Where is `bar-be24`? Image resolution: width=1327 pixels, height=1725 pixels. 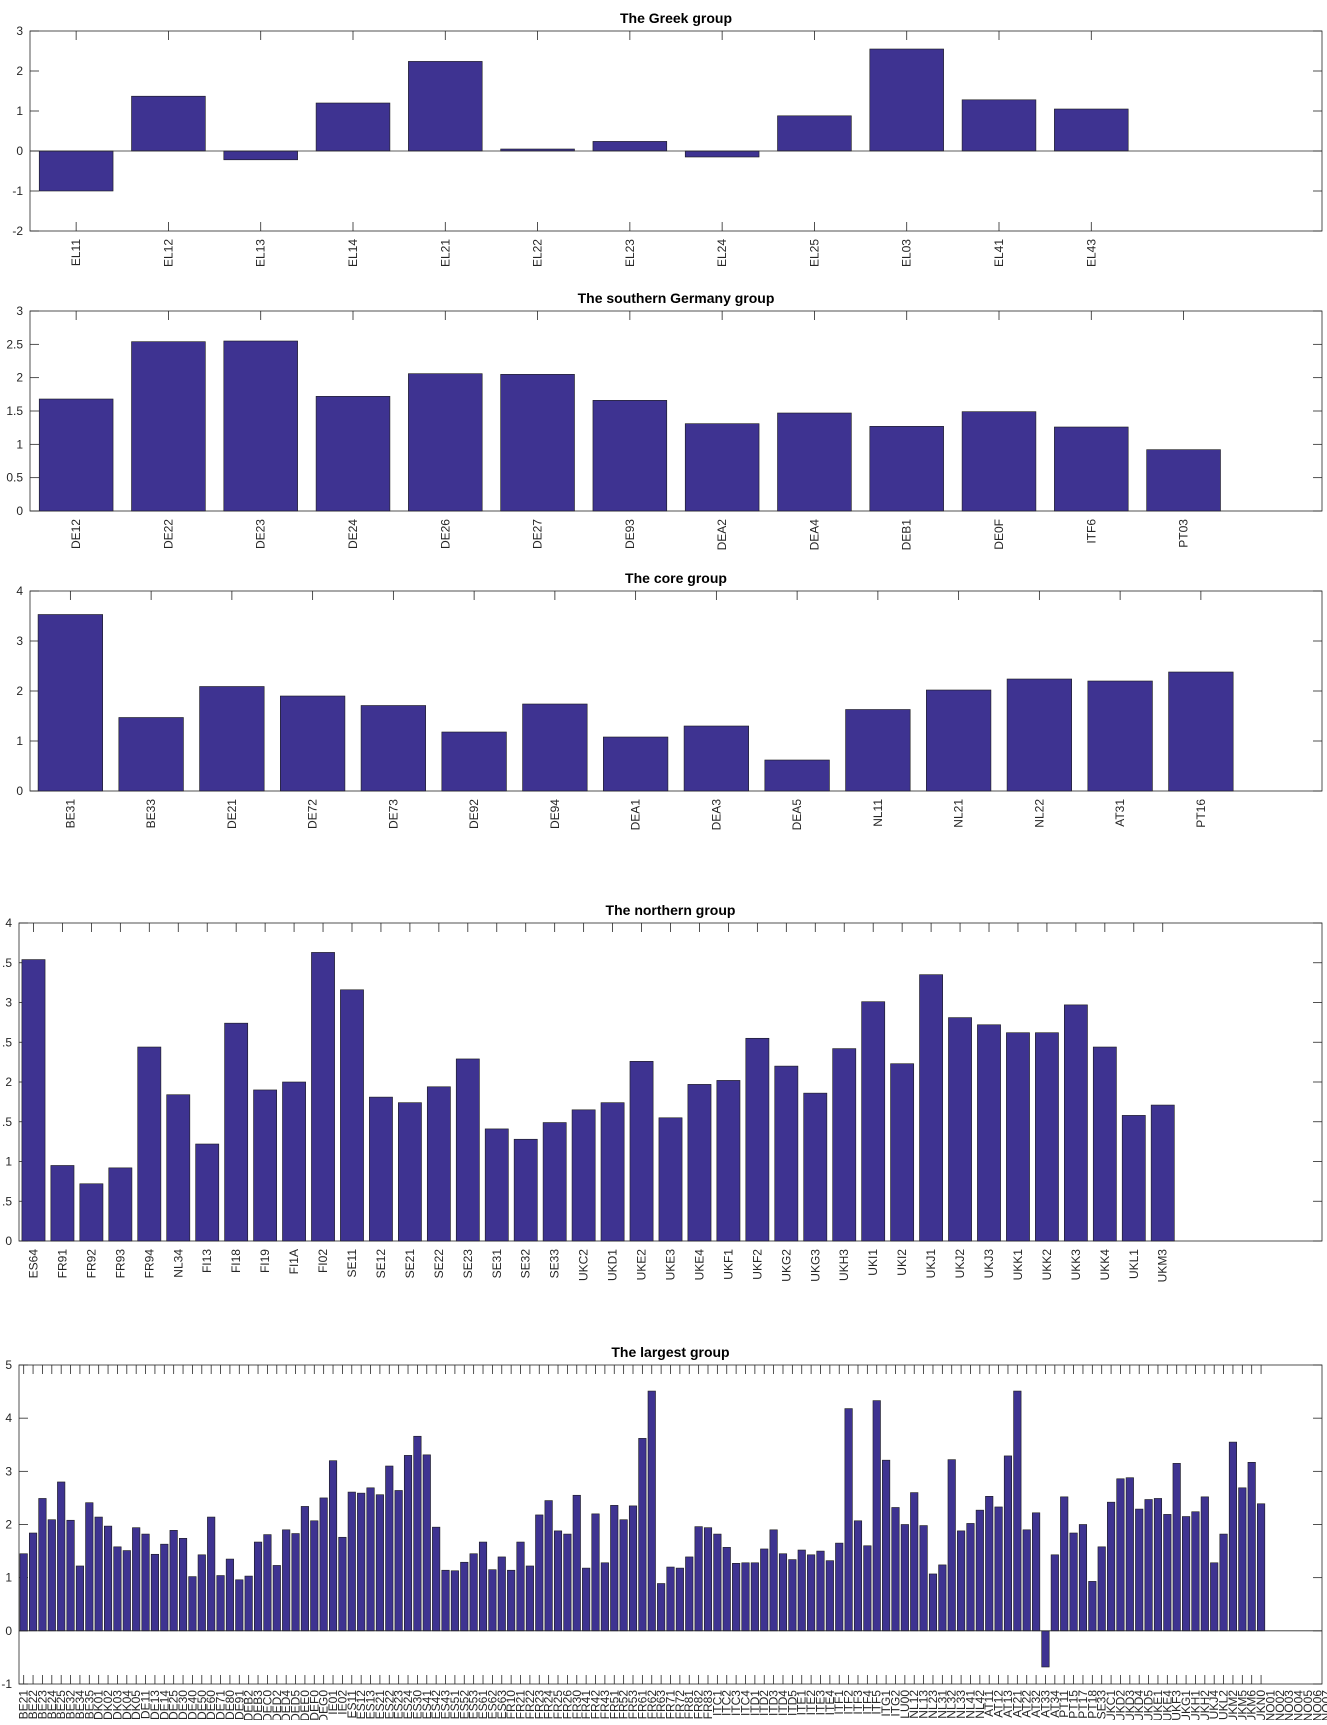 bar-be24 is located at coordinates (51, 1575).